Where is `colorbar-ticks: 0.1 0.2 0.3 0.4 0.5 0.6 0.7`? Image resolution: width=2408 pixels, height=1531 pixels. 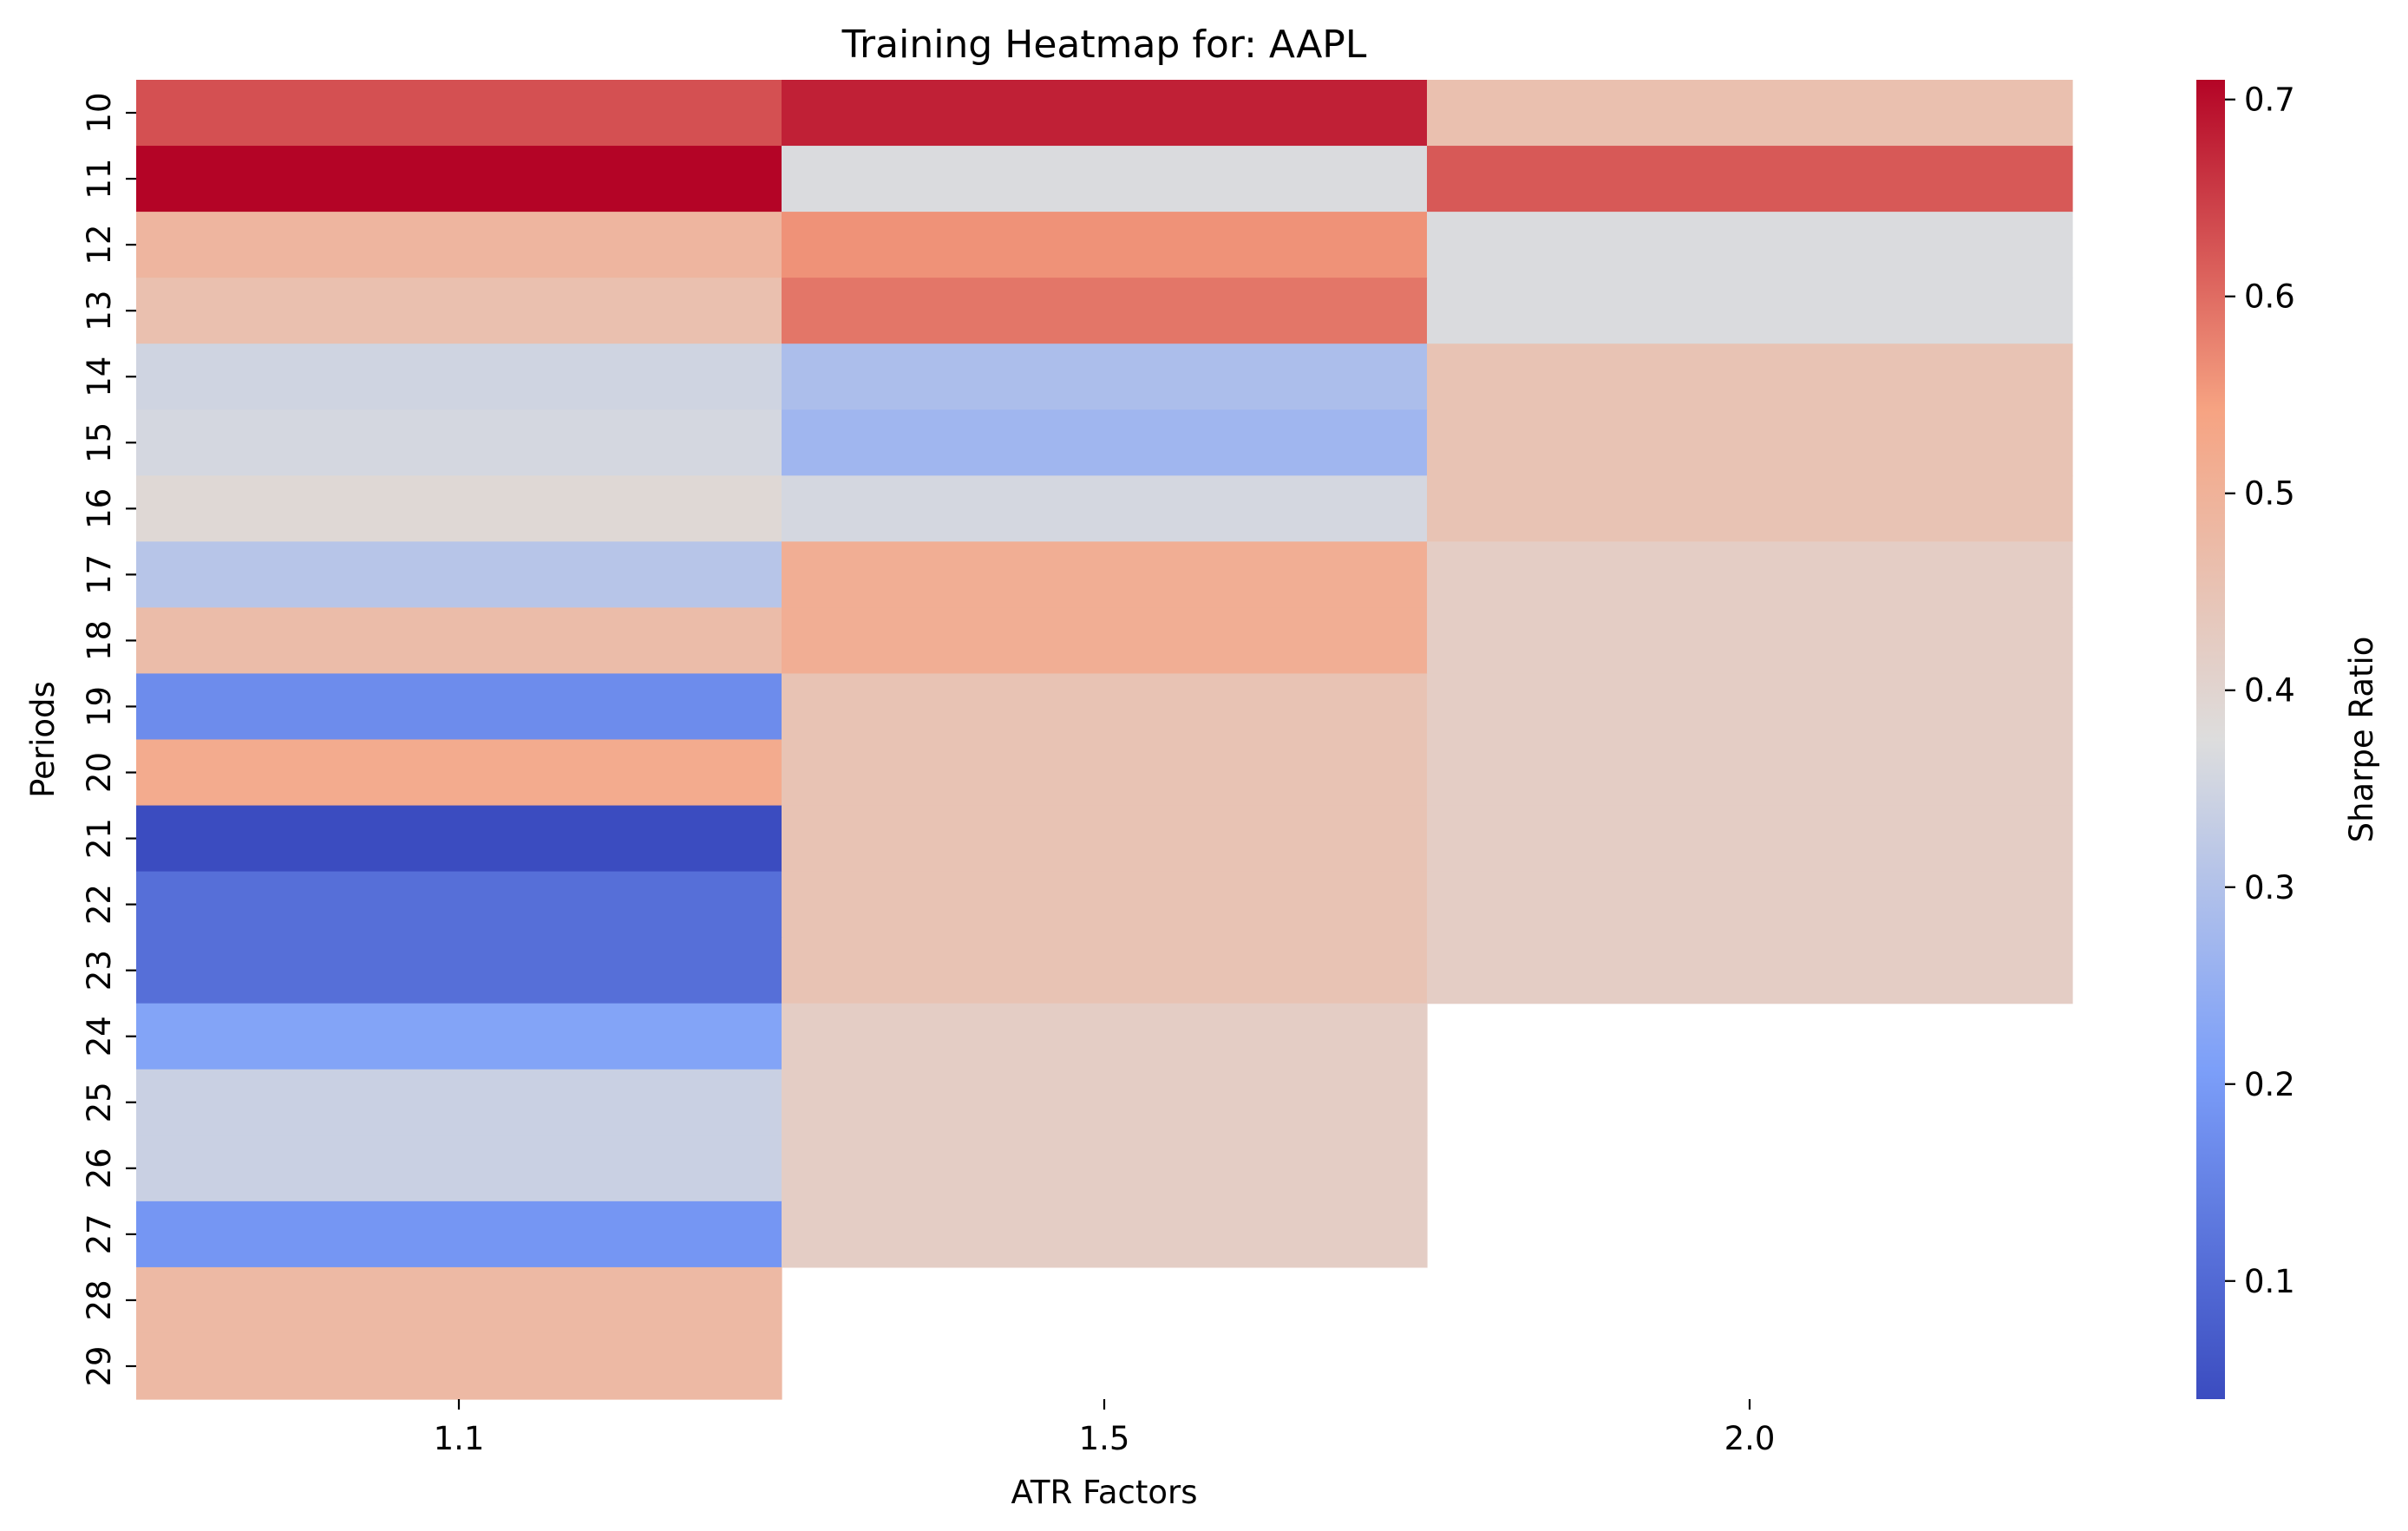
colorbar-ticks: 0.1 0.2 0.3 0.4 0.5 0.6 0.7 is located at coordinates (2260, 691).